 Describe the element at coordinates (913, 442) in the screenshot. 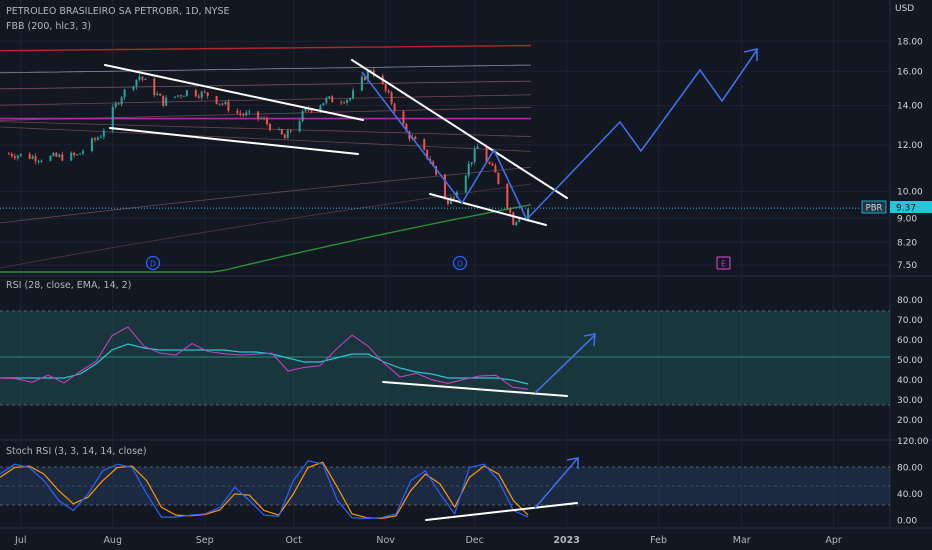

I see `stoch-tick-label: 120.00` at that location.